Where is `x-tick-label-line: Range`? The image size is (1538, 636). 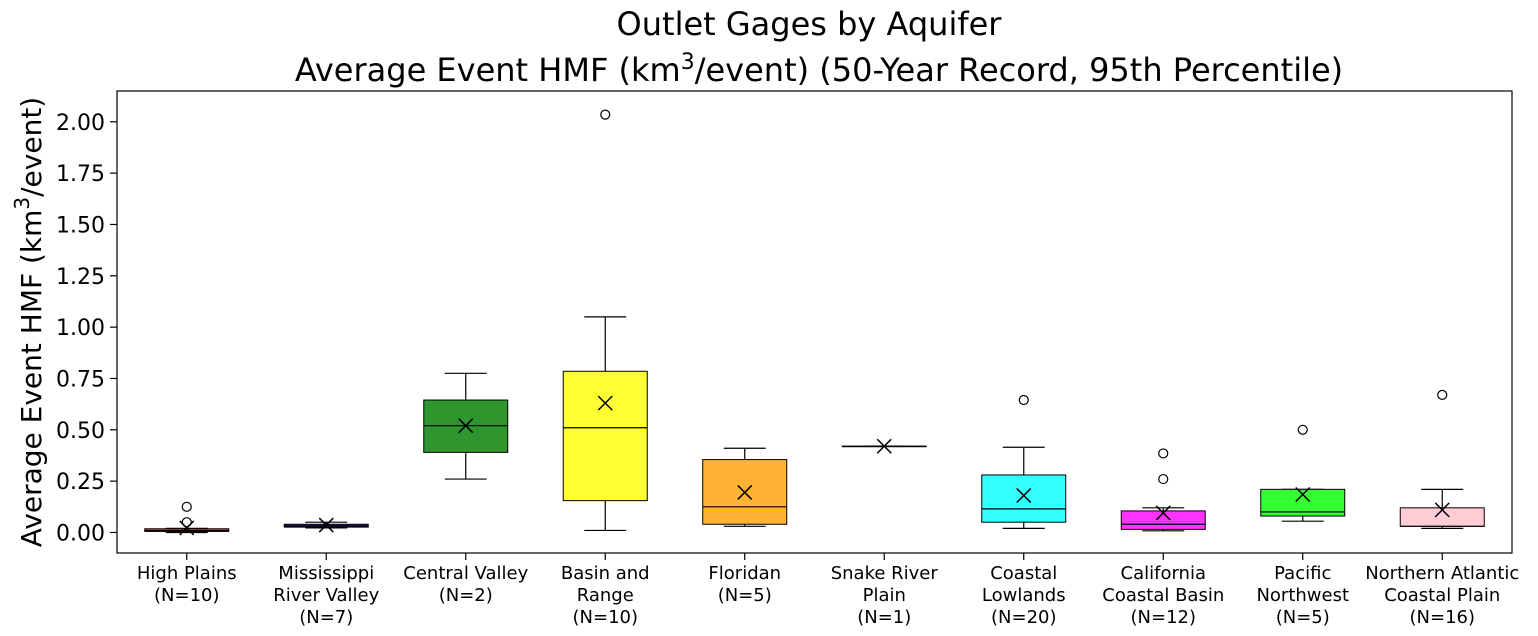 x-tick-label-line: Range is located at coordinates (605, 595).